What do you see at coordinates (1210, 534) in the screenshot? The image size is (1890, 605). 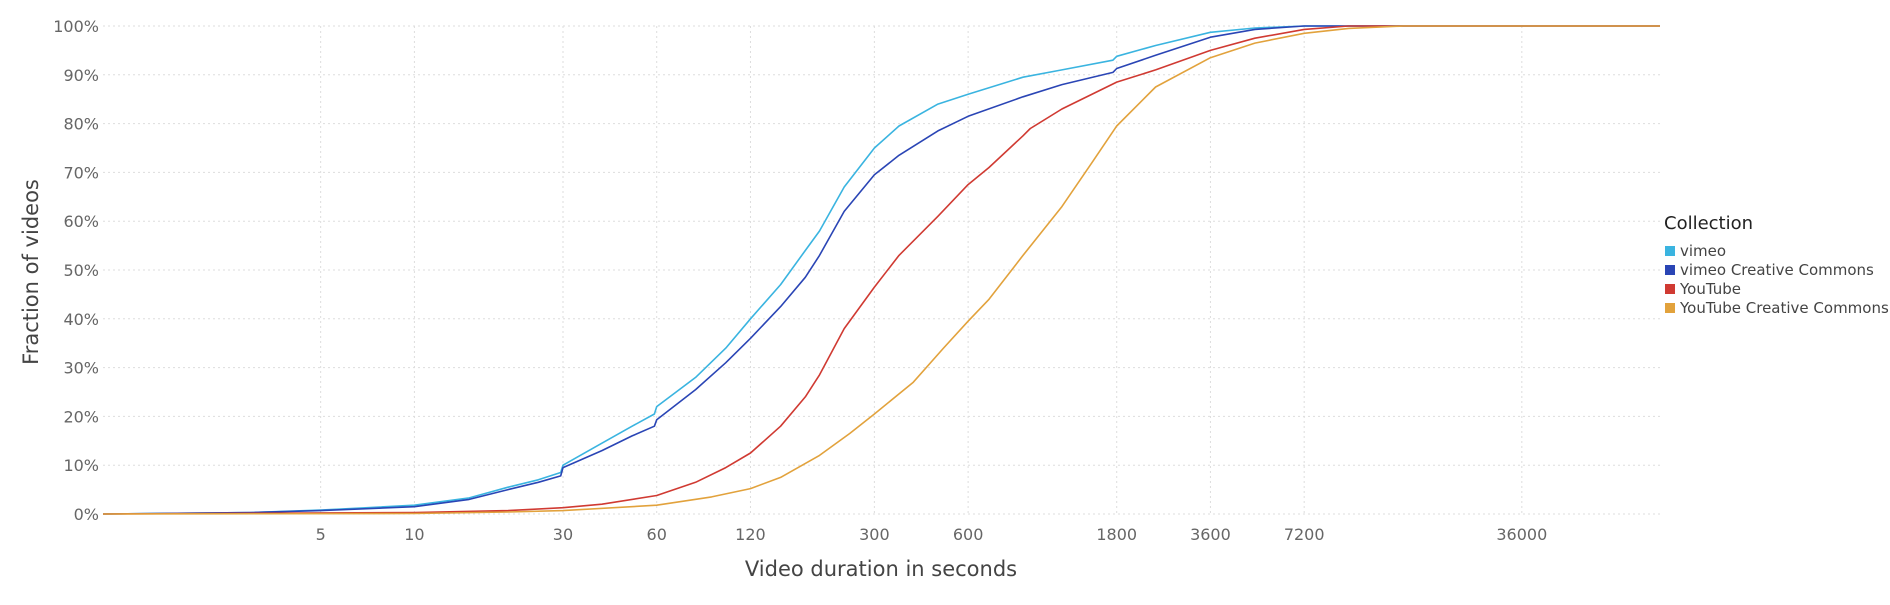 I see `x-tick-label: 3600` at bounding box center [1210, 534].